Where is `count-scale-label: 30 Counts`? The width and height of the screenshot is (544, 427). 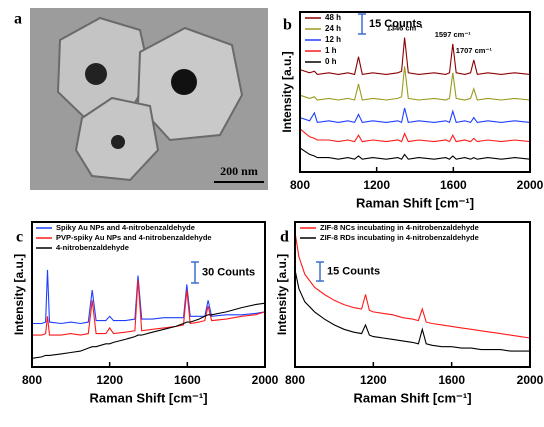 count-scale-label: 30 Counts is located at coordinates (228, 272).